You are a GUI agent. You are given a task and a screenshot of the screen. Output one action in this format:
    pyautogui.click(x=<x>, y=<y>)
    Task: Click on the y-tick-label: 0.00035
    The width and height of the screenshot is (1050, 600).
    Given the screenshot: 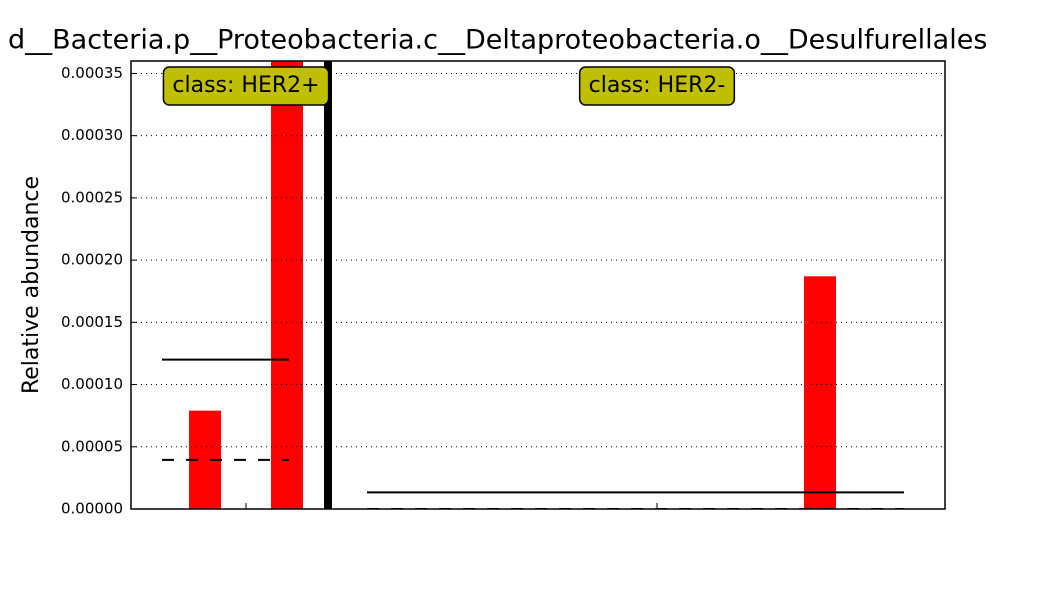 What is the action you would take?
    pyautogui.click(x=92, y=73)
    